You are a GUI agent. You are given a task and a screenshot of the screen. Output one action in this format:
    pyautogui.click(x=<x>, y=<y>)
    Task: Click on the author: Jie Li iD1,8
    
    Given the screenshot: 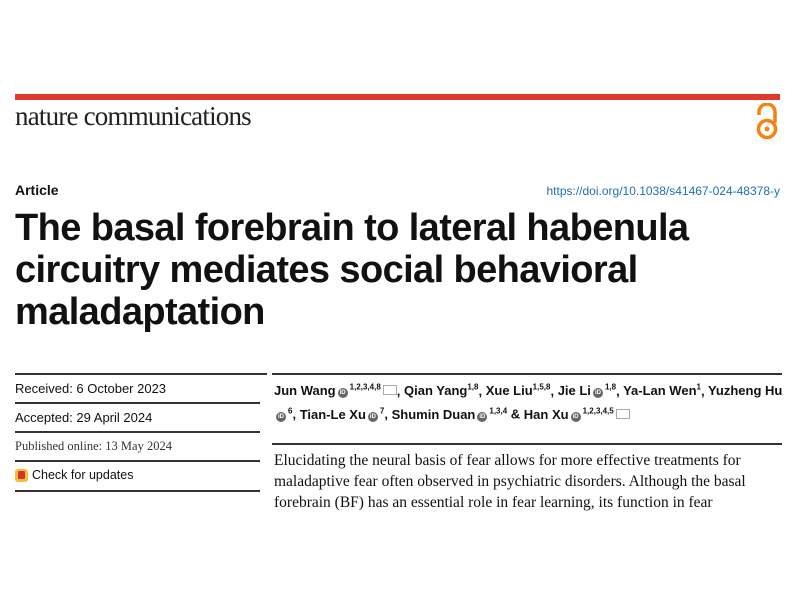 What is the action you would take?
    pyautogui.click(x=587, y=391)
    